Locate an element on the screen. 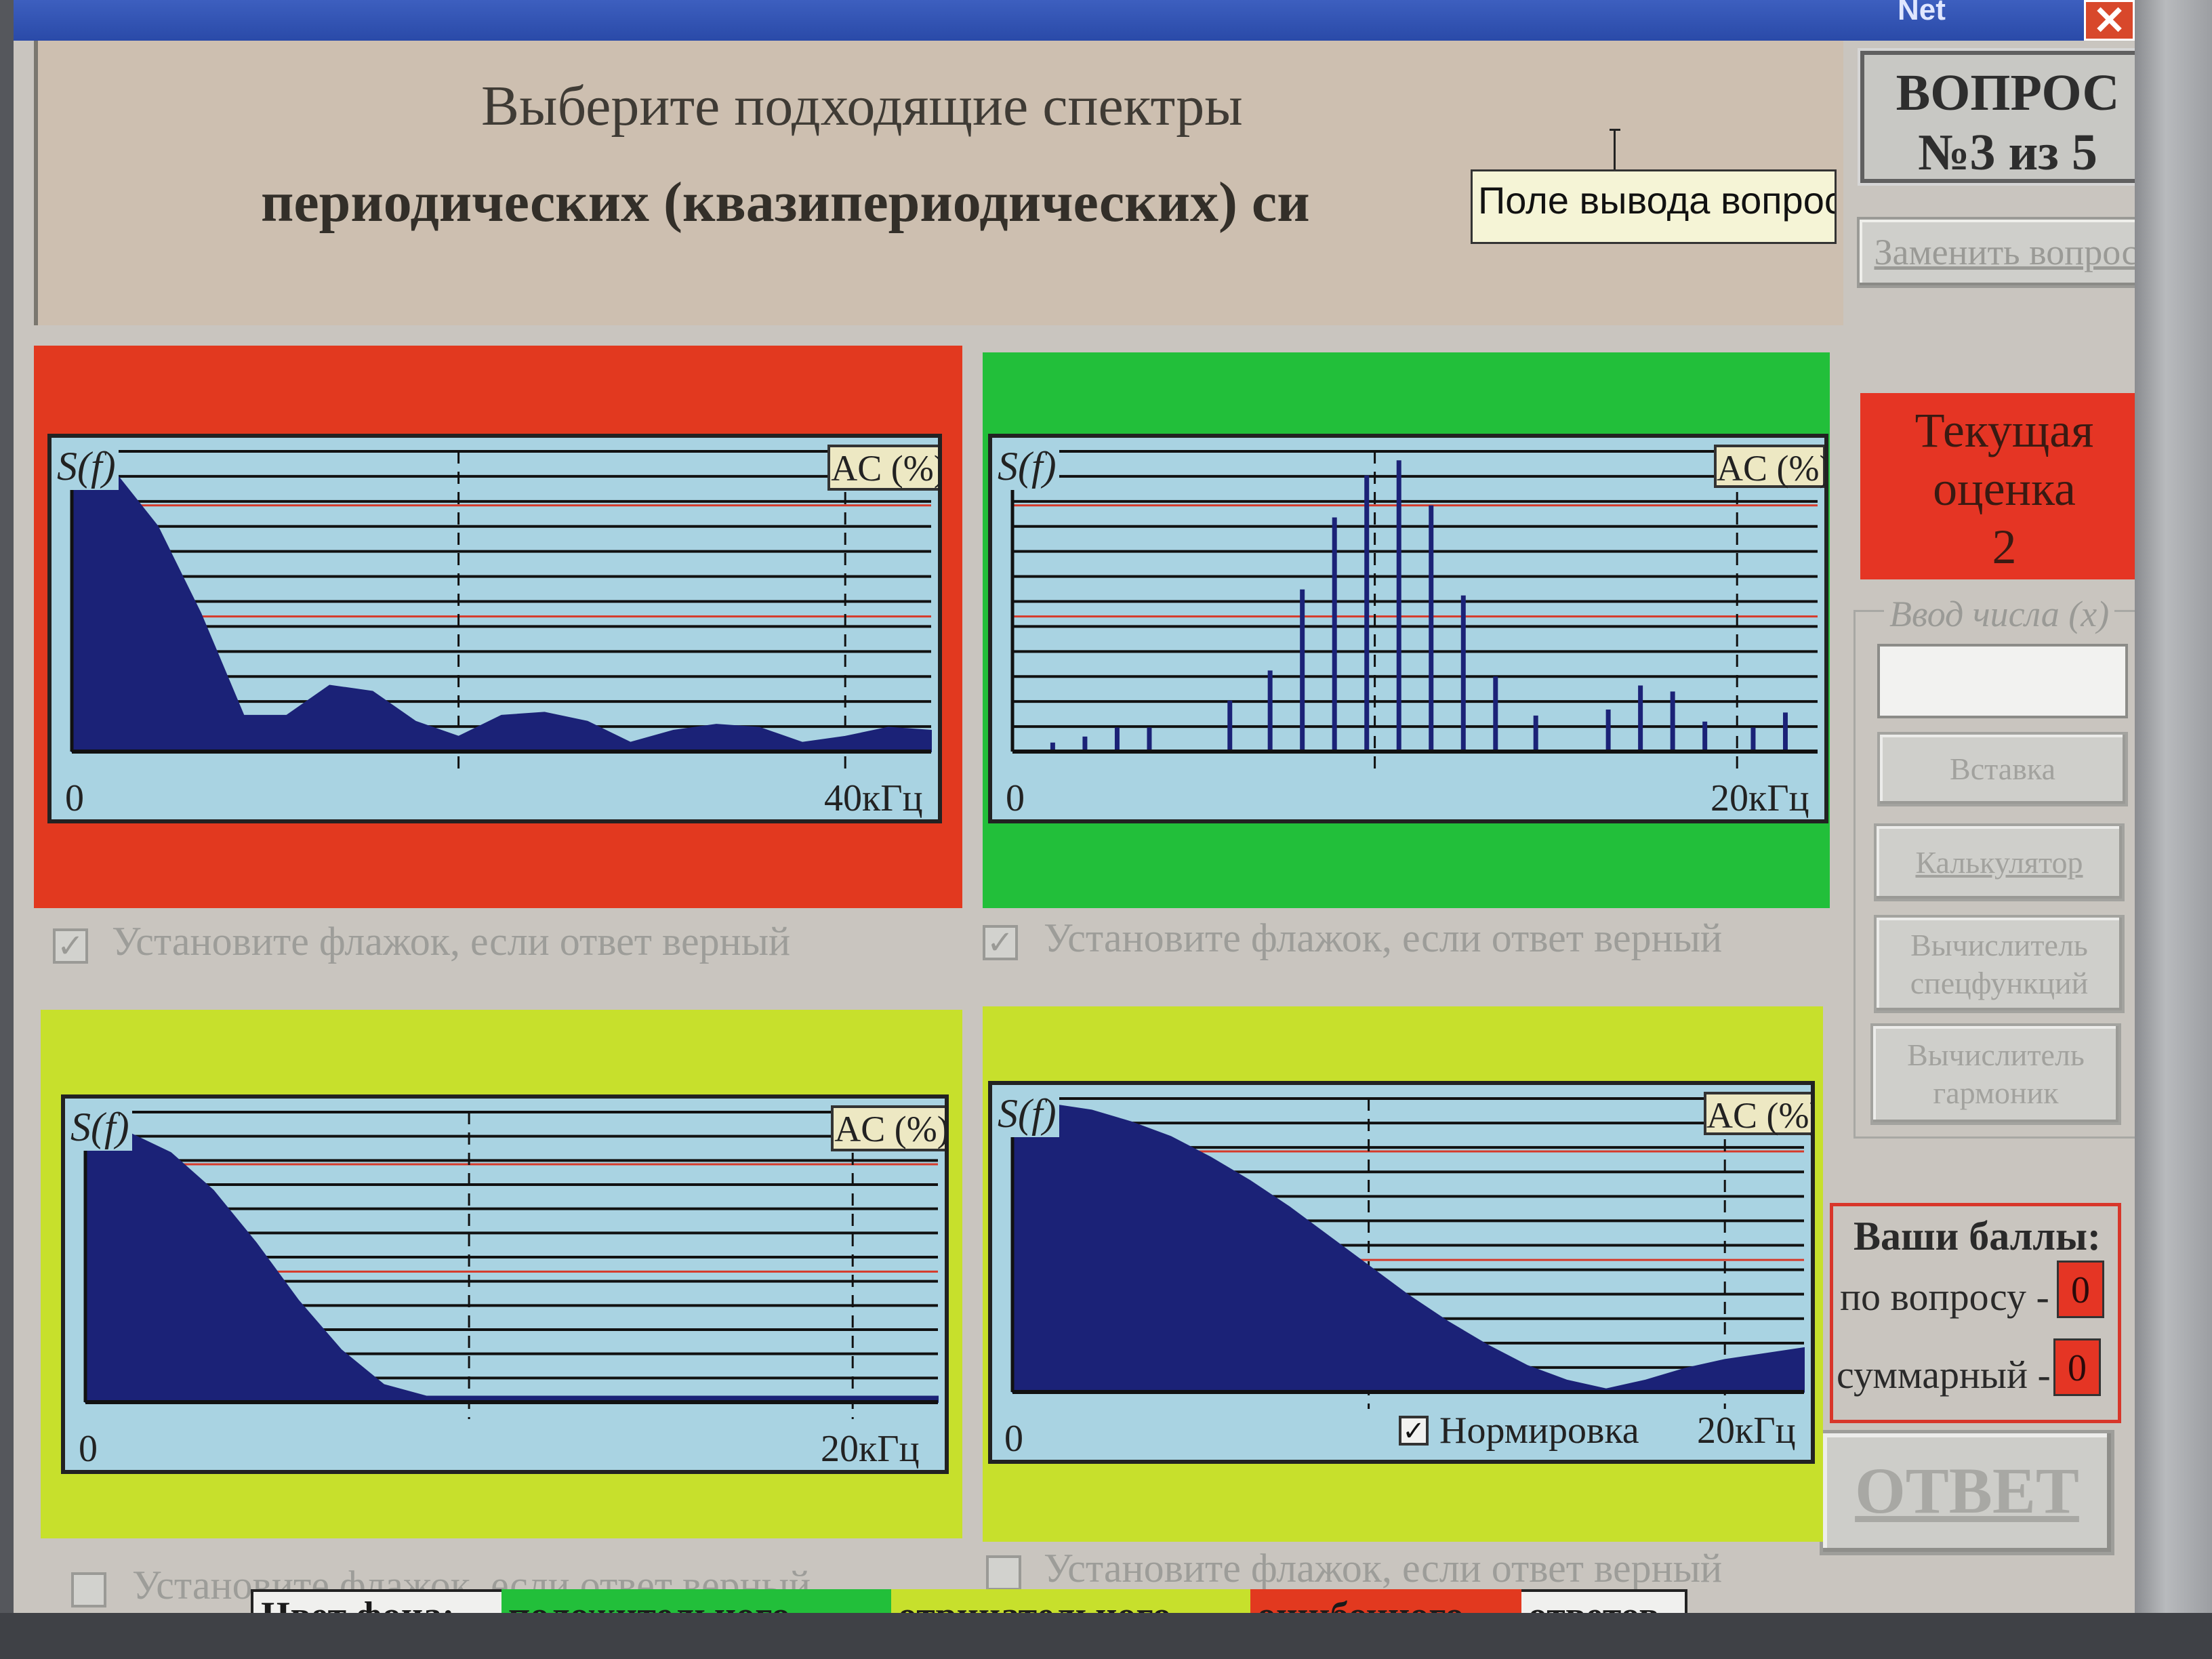 This screenshot has height=1659, width=2212. calculator-button: Калькулятор is located at coordinates (2000, 862).